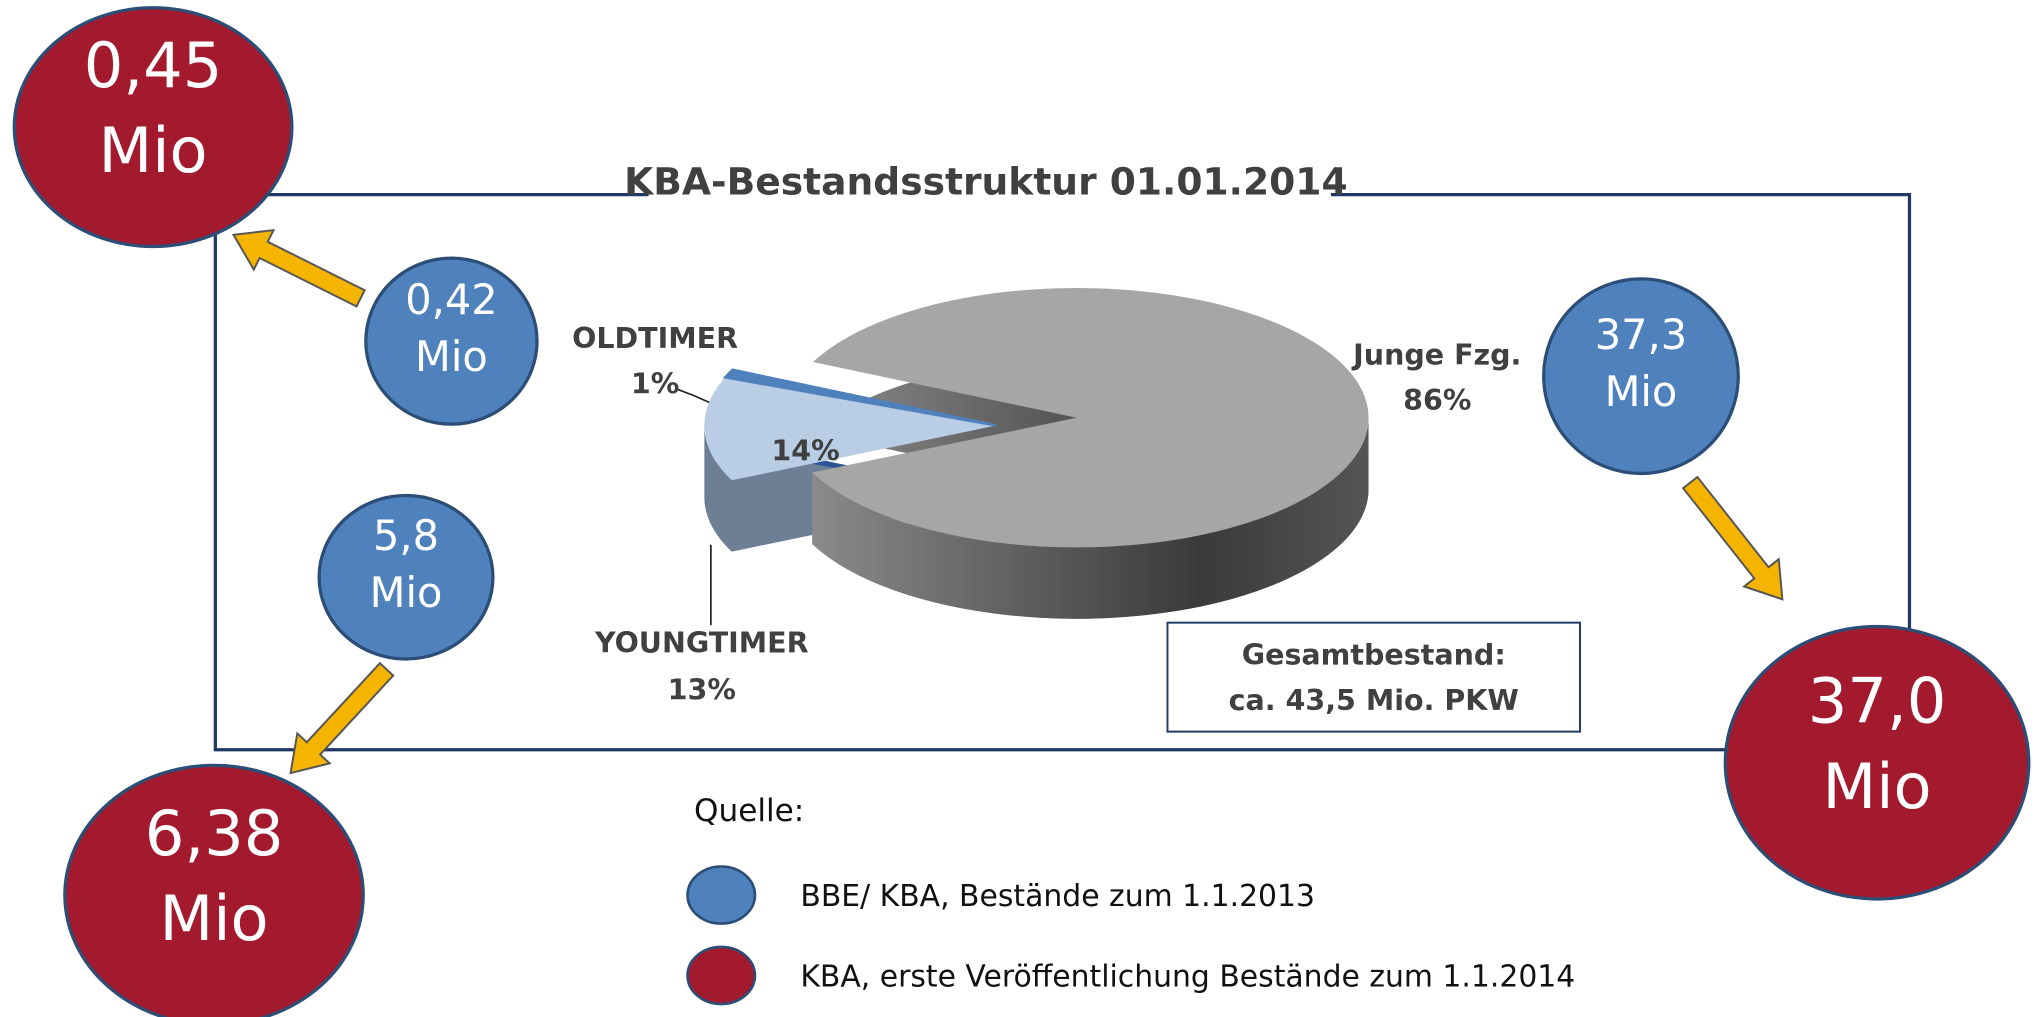 Image resolution: width=2034 pixels, height=1017 pixels. I want to click on value-label: 1%, so click(655, 383).